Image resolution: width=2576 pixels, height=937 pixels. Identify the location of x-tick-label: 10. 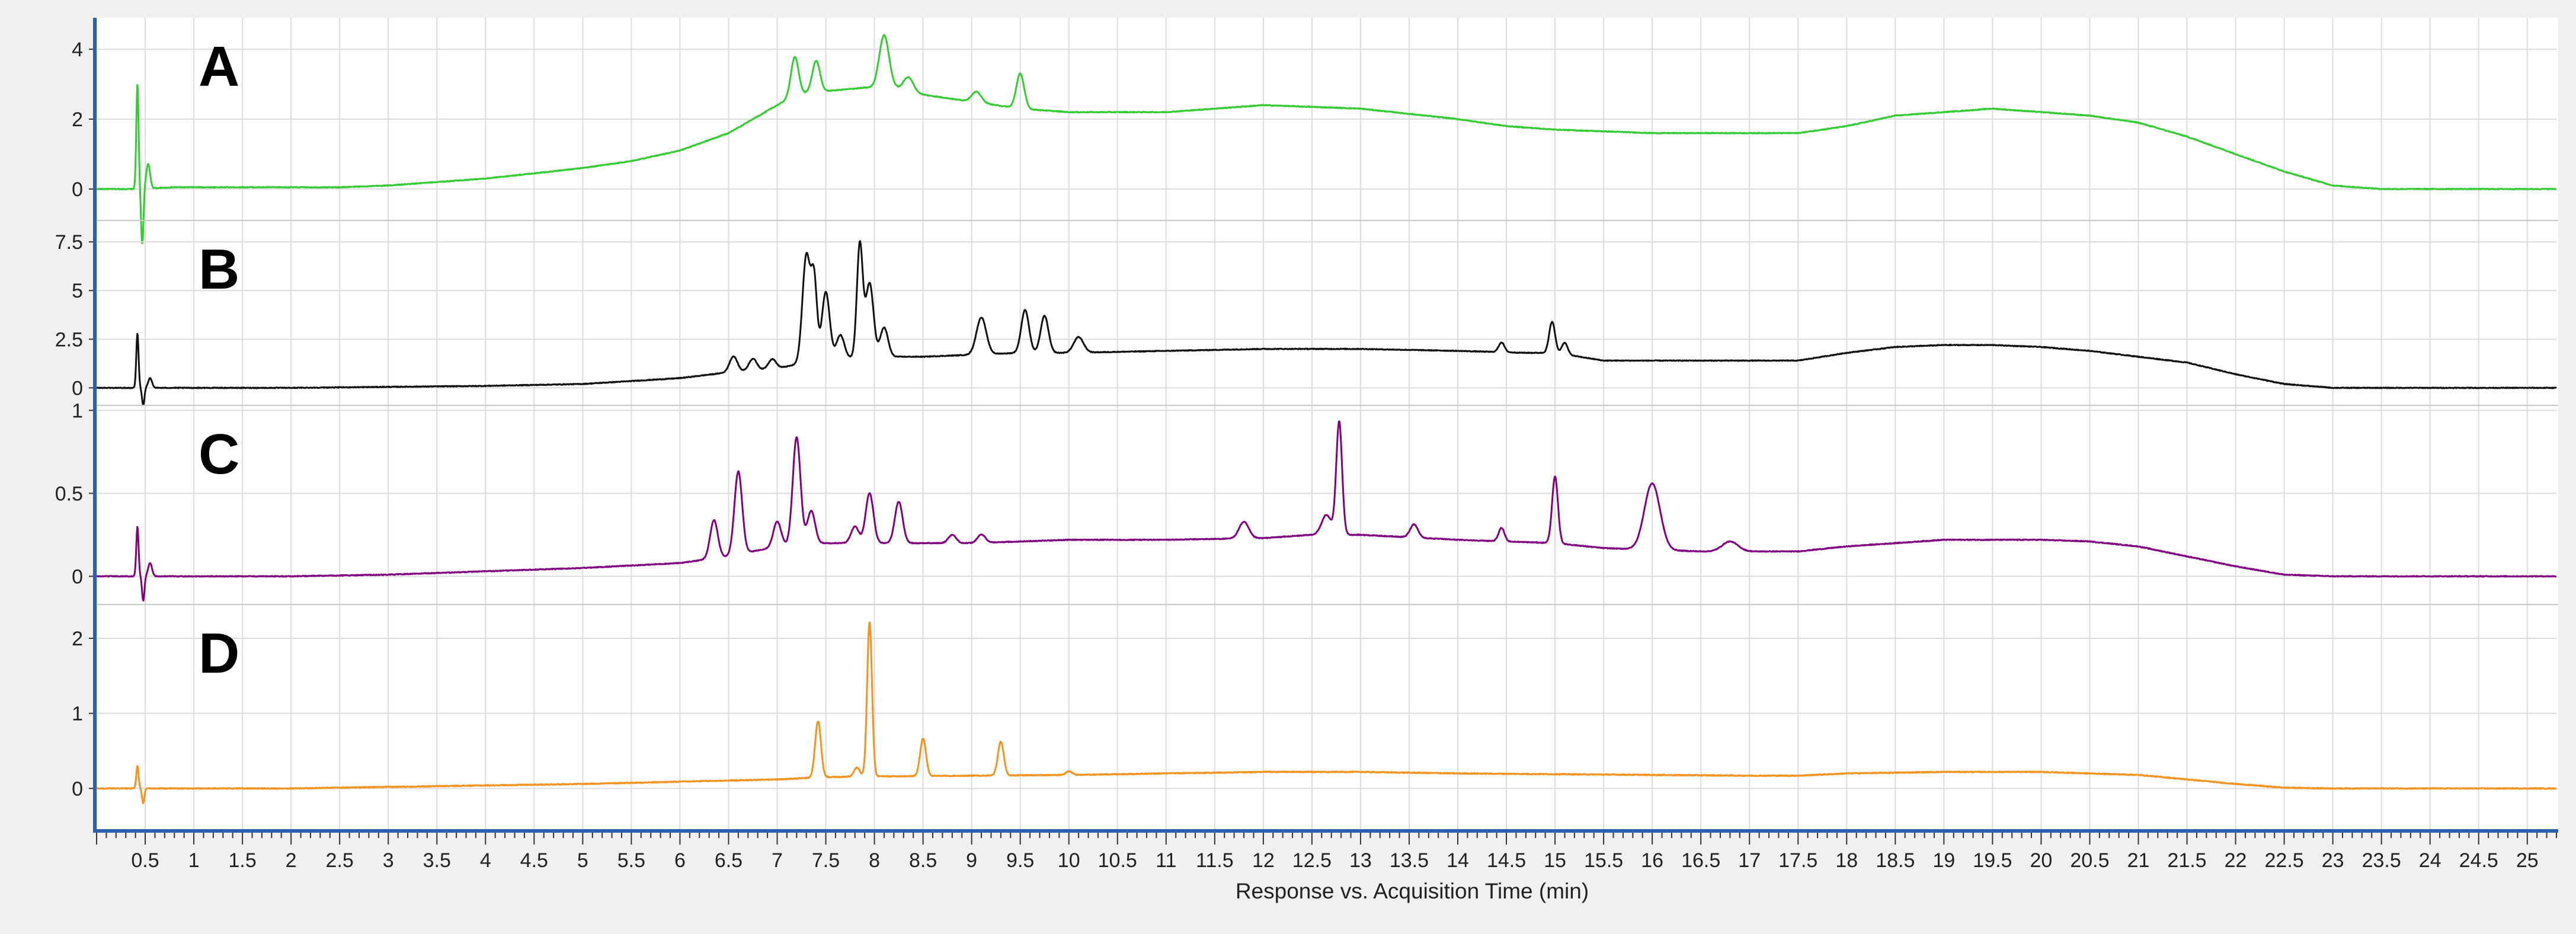
(1069, 860).